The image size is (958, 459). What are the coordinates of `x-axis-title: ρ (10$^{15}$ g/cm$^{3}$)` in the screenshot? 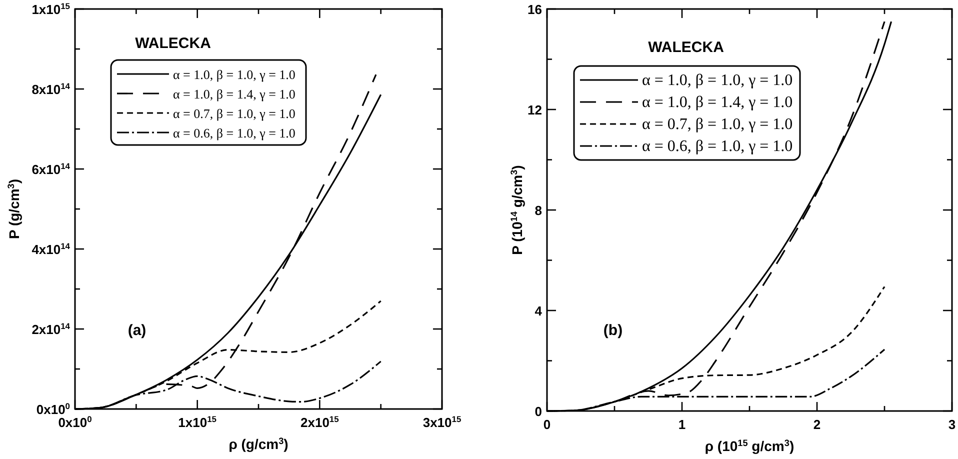 It's located at (749, 446).